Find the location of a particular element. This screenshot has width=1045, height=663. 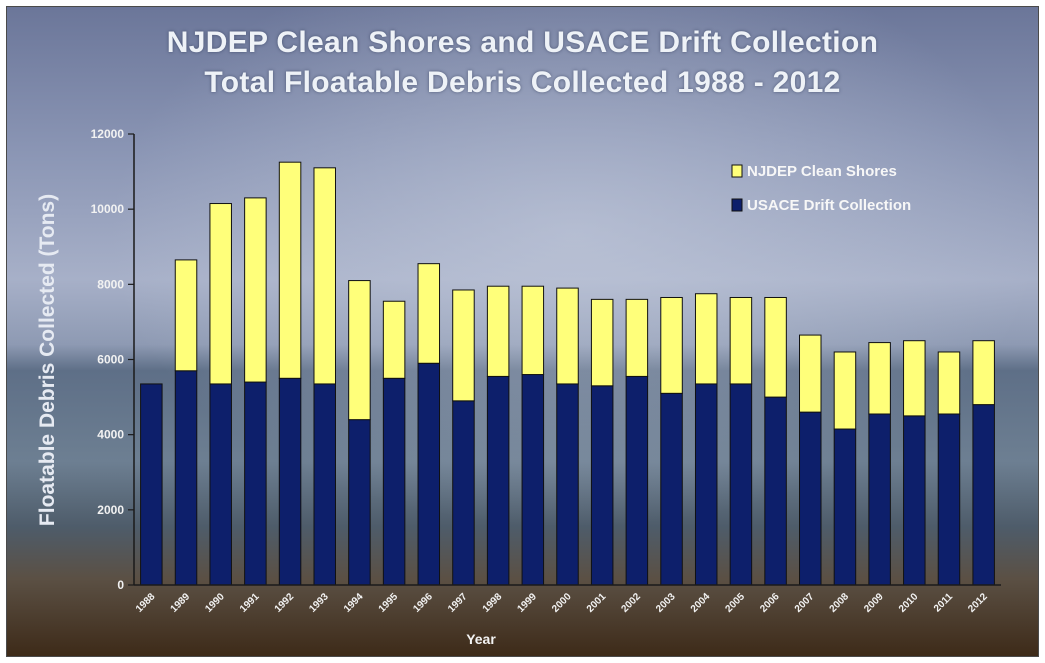

x-tick-label: 2006 is located at coordinates (770, 603).